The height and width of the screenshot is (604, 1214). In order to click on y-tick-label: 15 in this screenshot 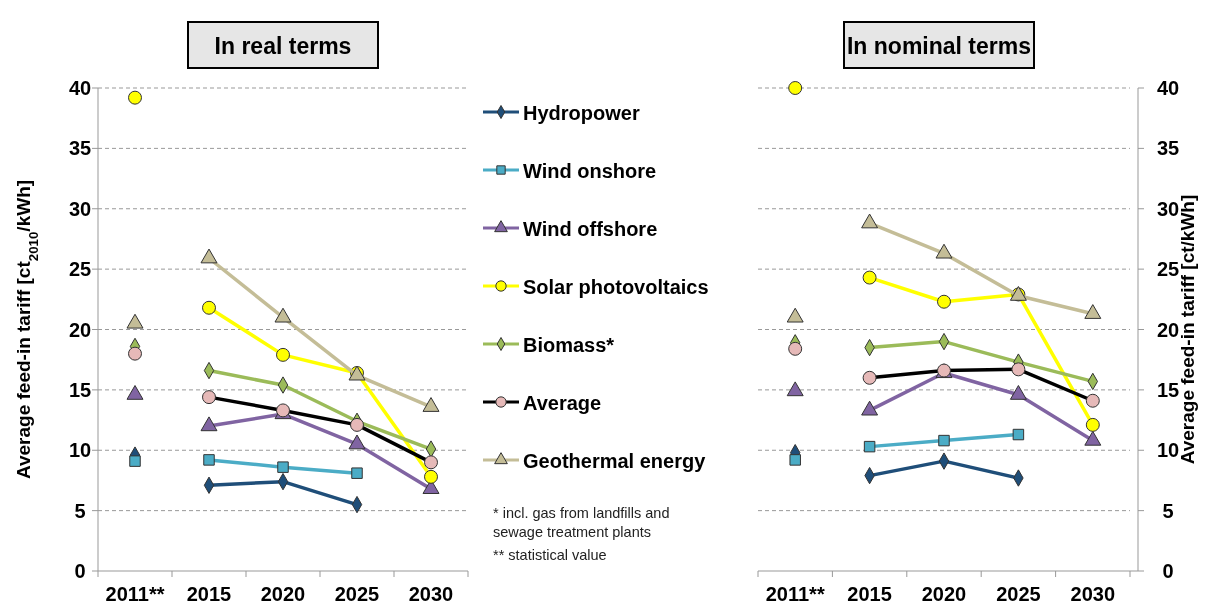, I will do `click(80, 389)`.